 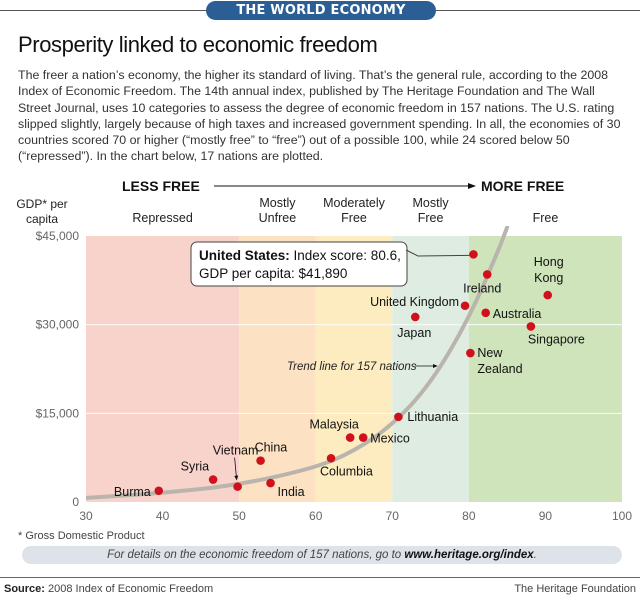 What do you see at coordinates (278, 218) in the screenshot?
I see `band-label: Unfree` at bounding box center [278, 218].